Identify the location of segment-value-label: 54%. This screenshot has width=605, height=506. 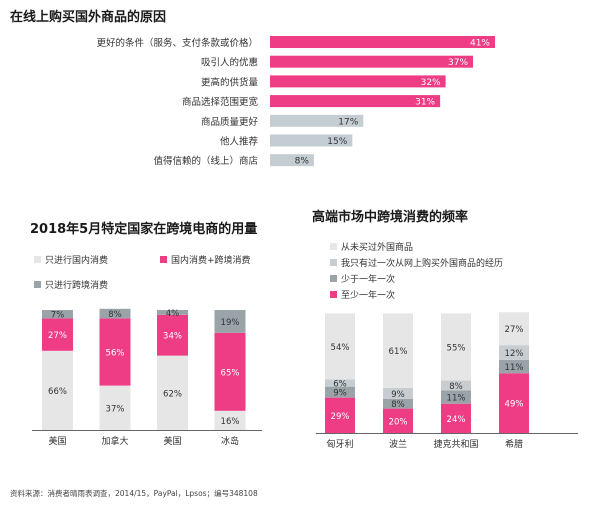
(340, 348).